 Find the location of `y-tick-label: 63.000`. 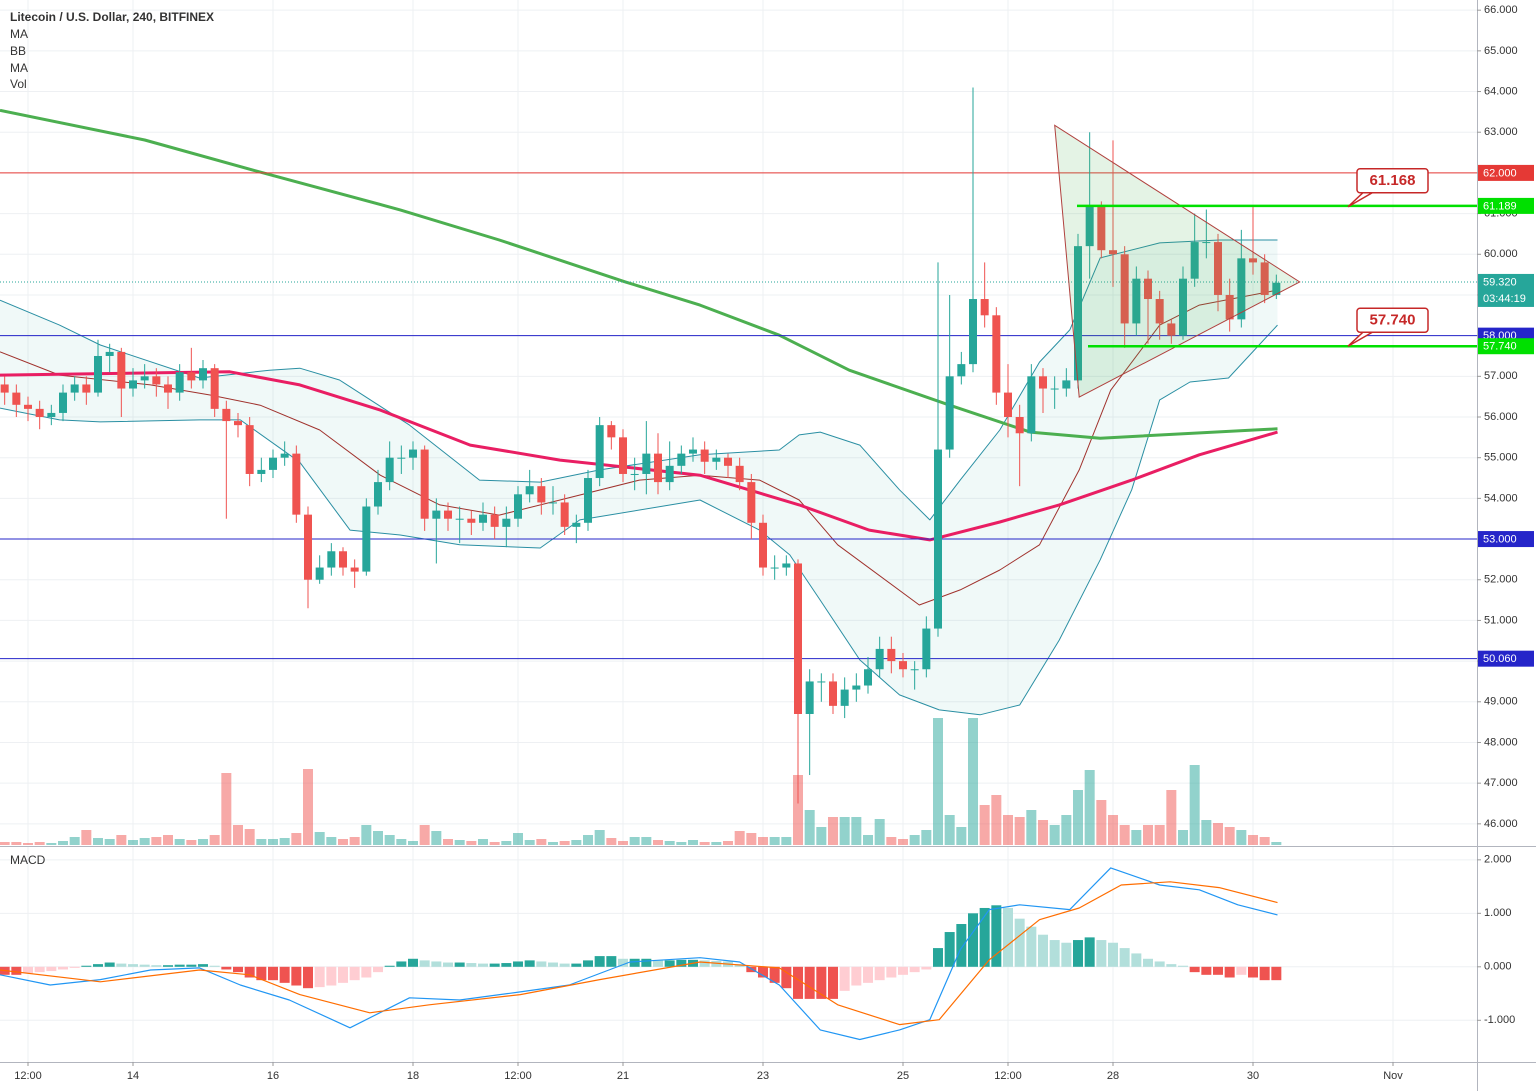

y-tick-label: 63.000 is located at coordinates (1501, 132).